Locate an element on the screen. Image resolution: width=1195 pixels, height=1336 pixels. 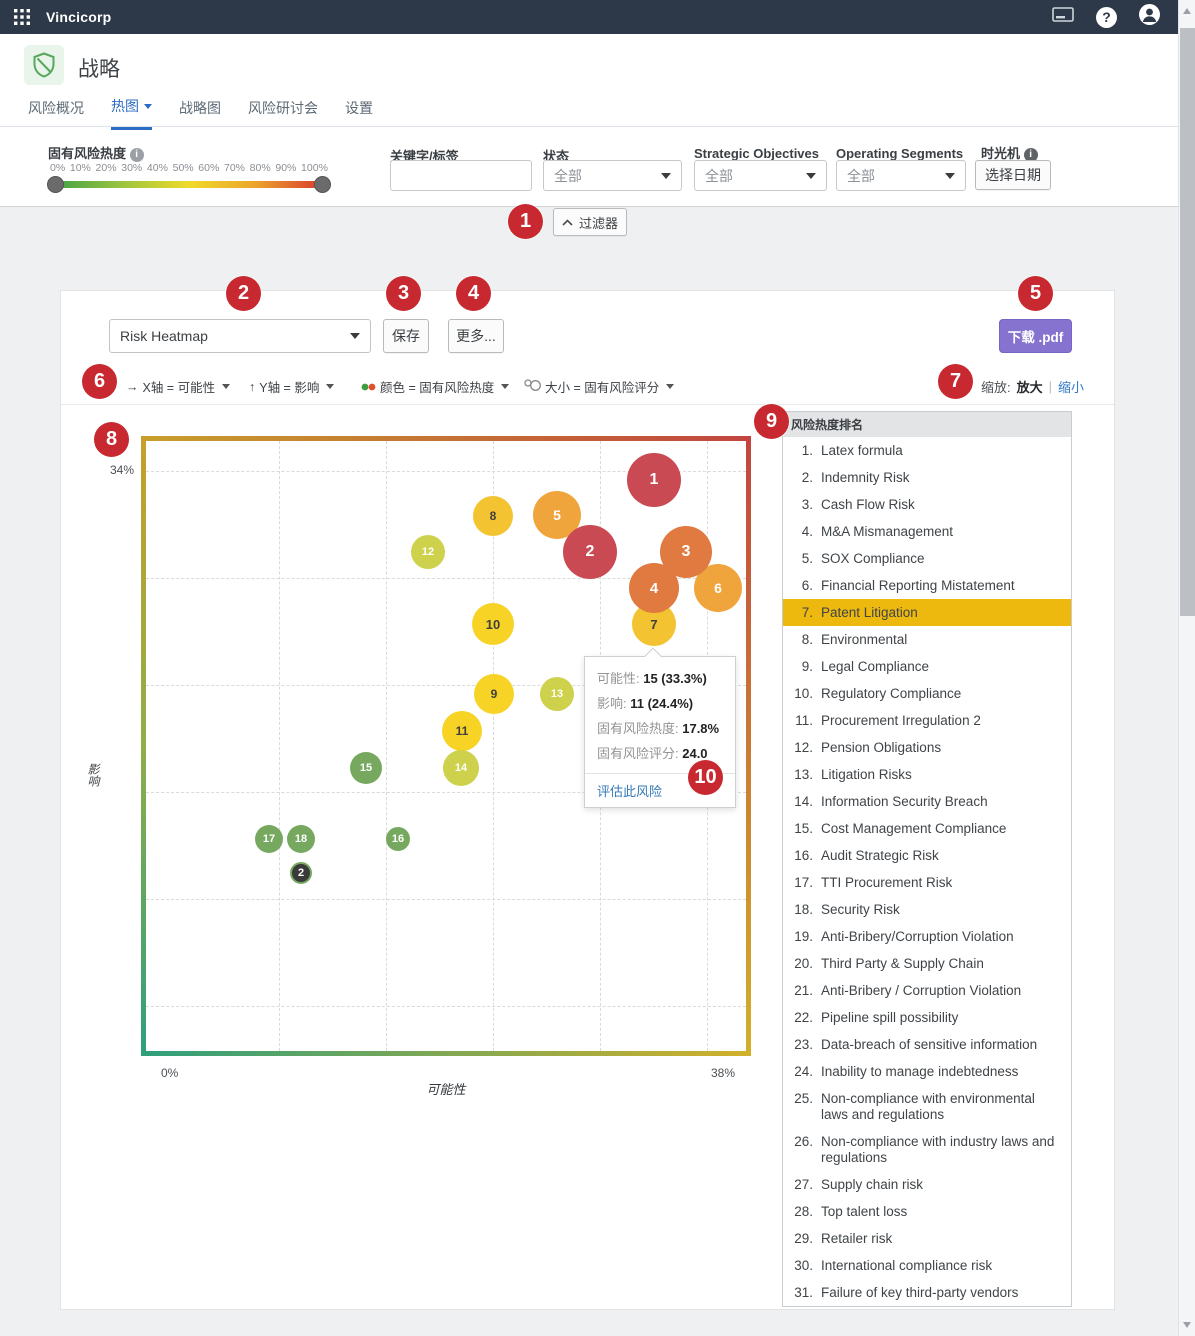
objectives-select: 全部 is located at coordinates (760, 175).